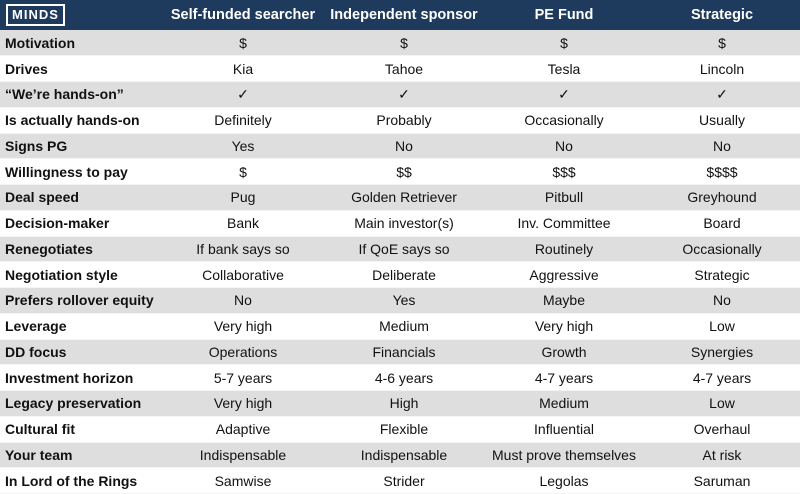 The width and height of the screenshot is (800, 494). Describe the element at coordinates (81, 480) in the screenshot. I see `row-label: In Lord of the Rings` at that location.